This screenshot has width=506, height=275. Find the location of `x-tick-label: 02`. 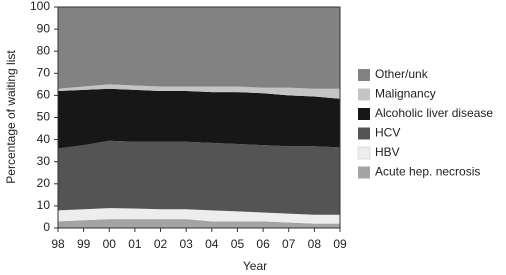

x-tick-label: 02 is located at coordinates (161, 244).